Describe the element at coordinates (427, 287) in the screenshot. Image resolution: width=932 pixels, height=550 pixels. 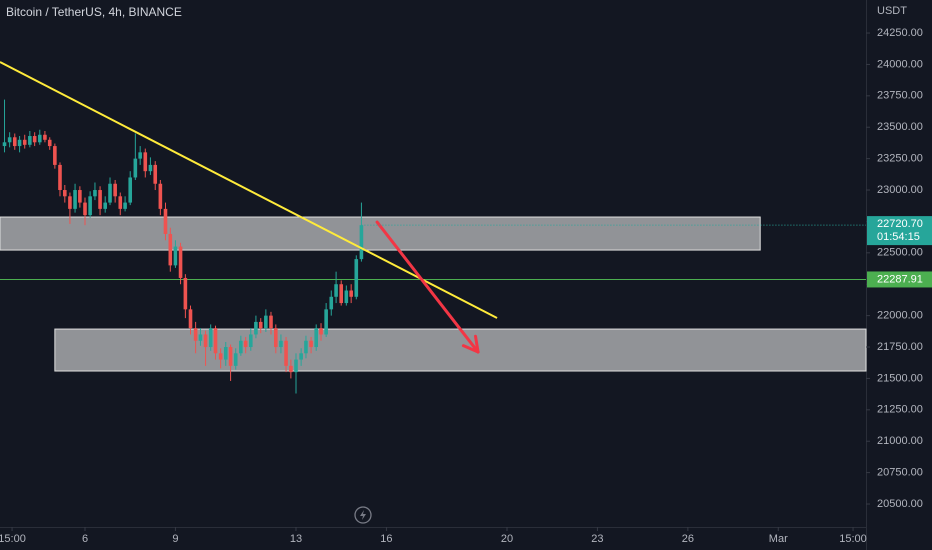
I see `arrow-line` at that location.